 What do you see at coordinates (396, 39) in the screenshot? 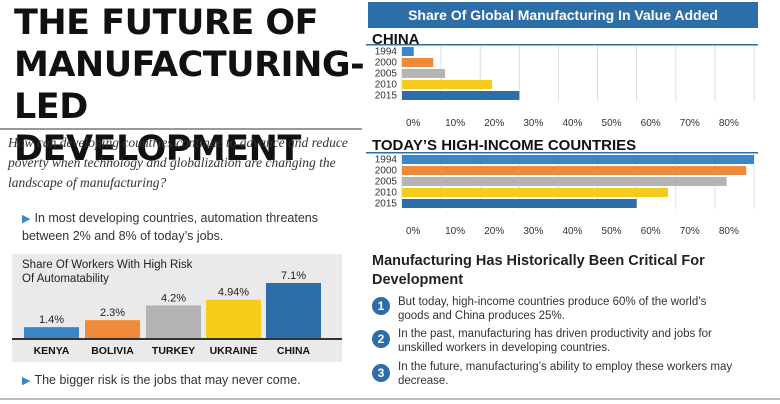
I see `china-chart-label: CHINA` at bounding box center [396, 39].